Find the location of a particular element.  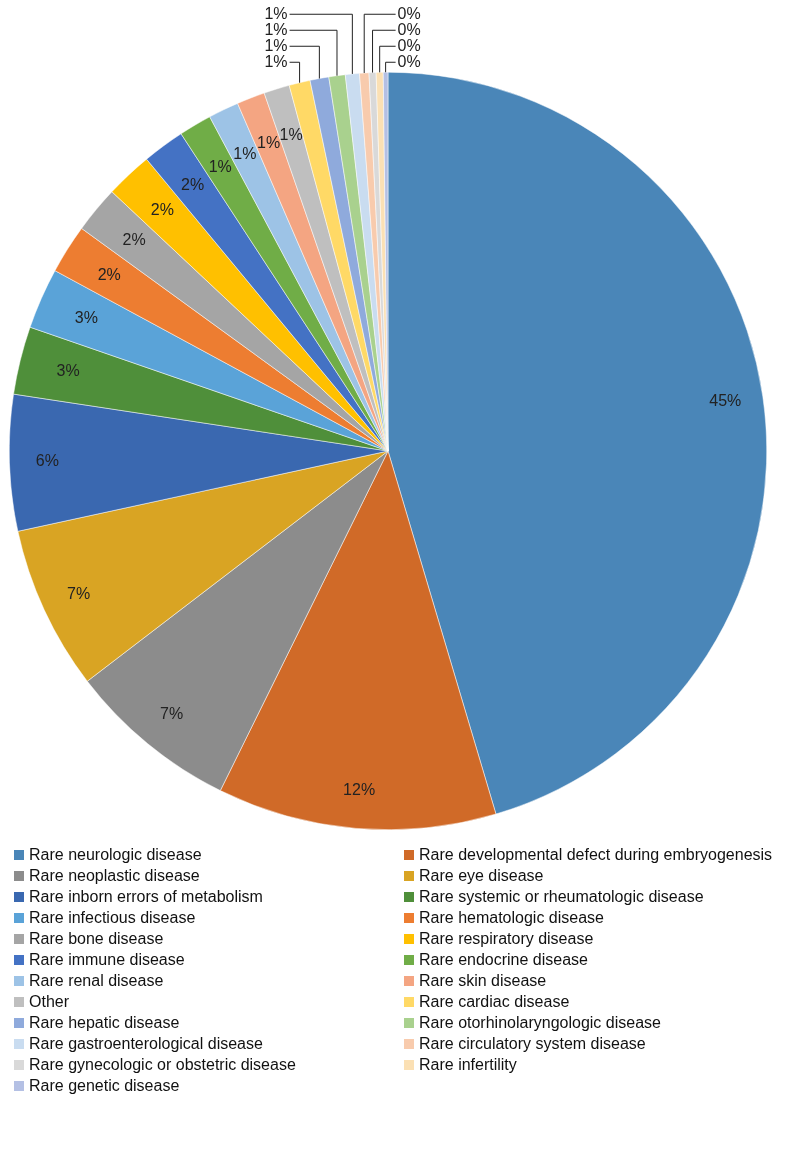

data-label: 6% is located at coordinates (47, 461).